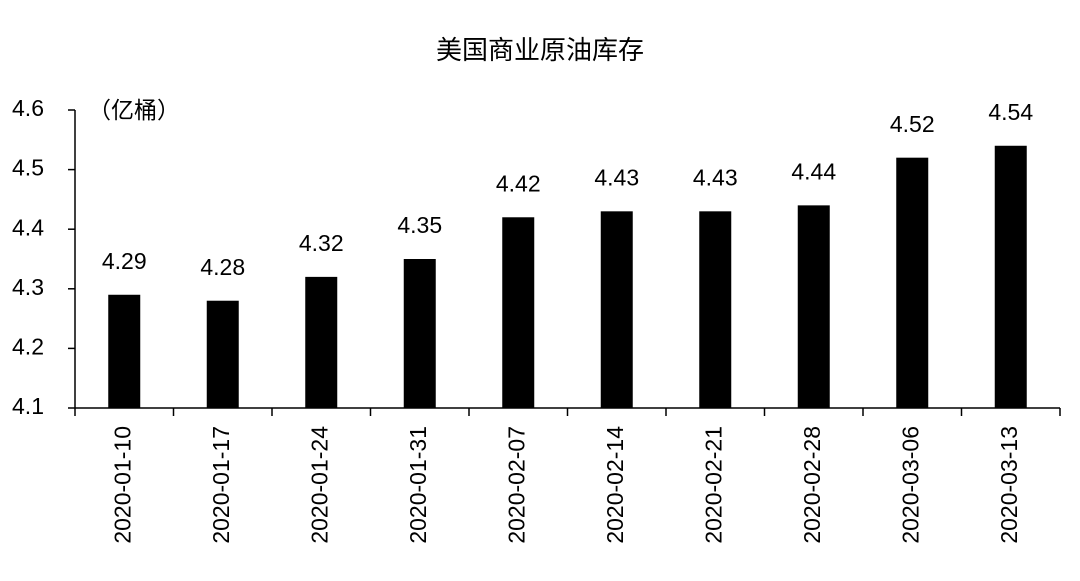  I want to click on x-tick-label: 2020-02-14, so click(615, 485).